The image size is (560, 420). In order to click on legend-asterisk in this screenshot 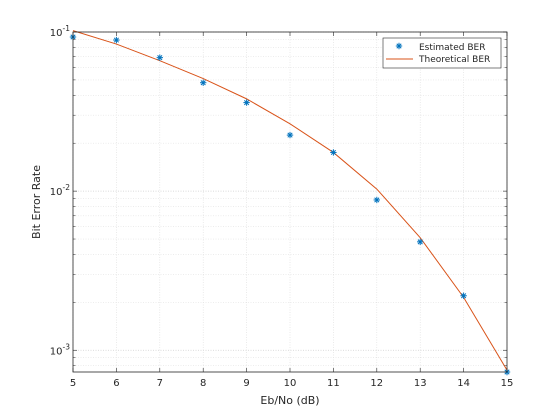, I will do `click(399, 46)`.